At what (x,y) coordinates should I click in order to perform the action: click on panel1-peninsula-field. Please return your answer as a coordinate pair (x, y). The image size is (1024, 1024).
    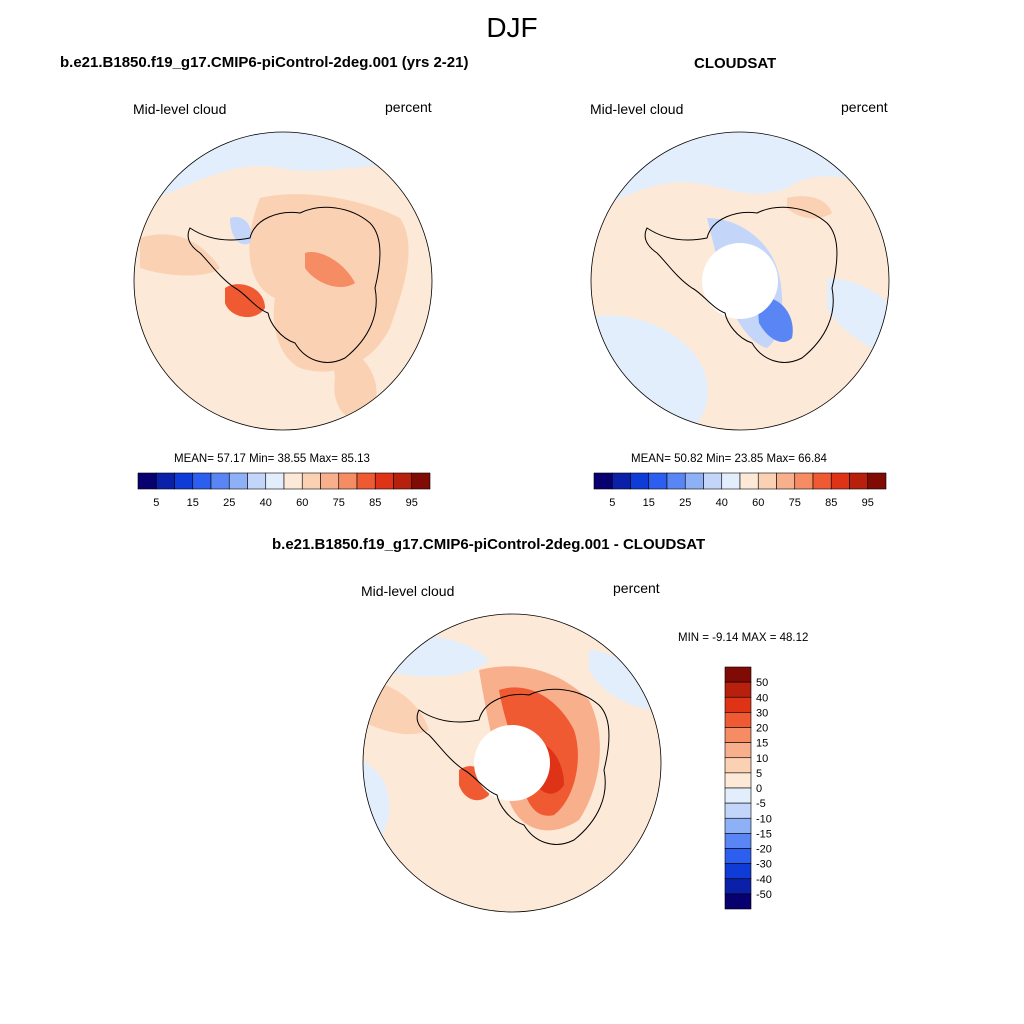
    Looking at the image, I should click on (180, 255).